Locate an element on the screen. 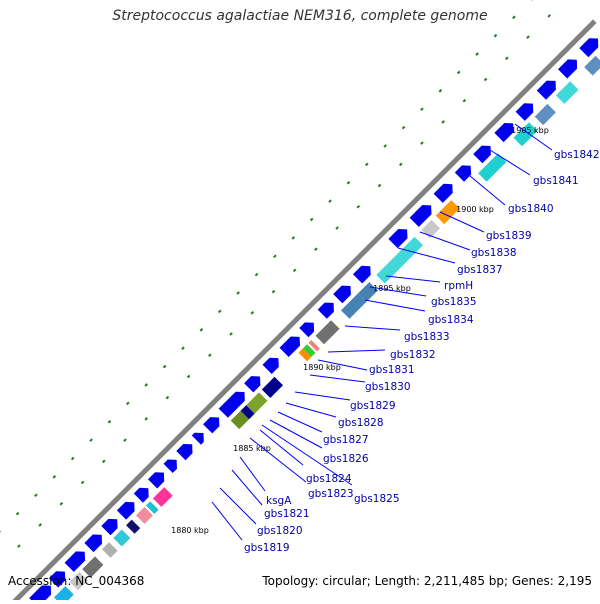  gene-label: gbs1821 is located at coordinates (287, 514).